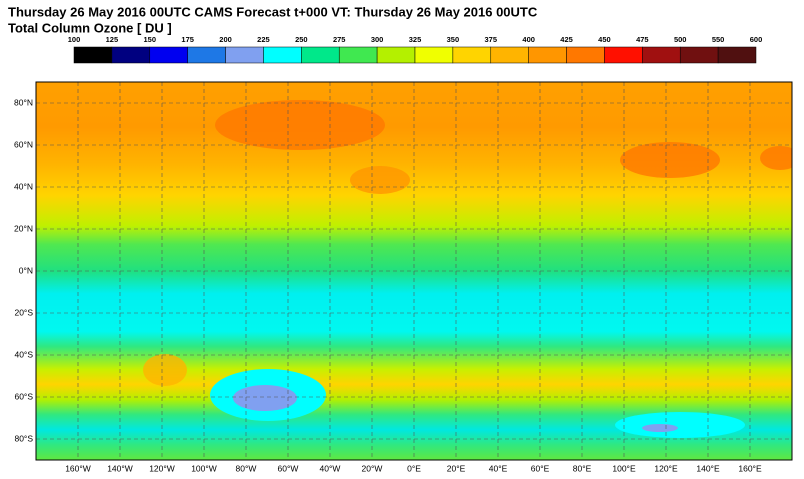 This screenshot has height=479, width=804. What do you see at coordinates (23, 228) in the screenshot?
I see `latitude-label: 20°N` at bounding box center [23, 228].